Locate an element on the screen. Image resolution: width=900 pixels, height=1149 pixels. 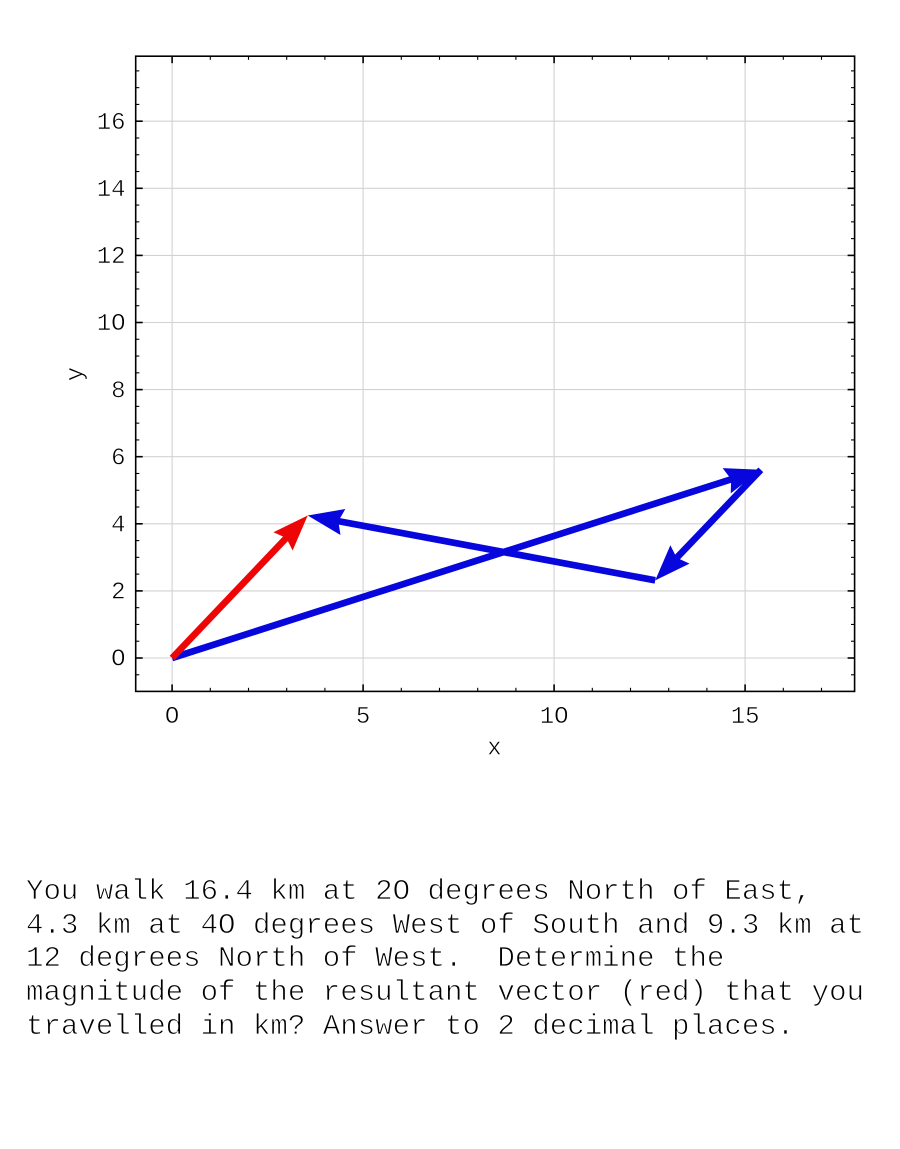
svg-text: 6 is located at coordinates (118, 458).